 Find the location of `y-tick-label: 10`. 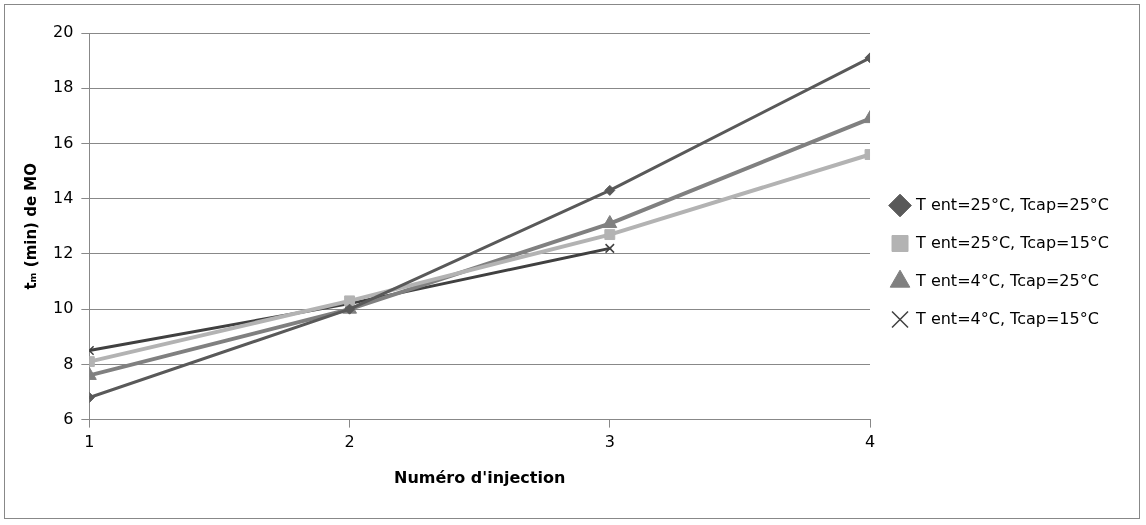

y-tick-label: 10 is located at coordinates (63, 308).